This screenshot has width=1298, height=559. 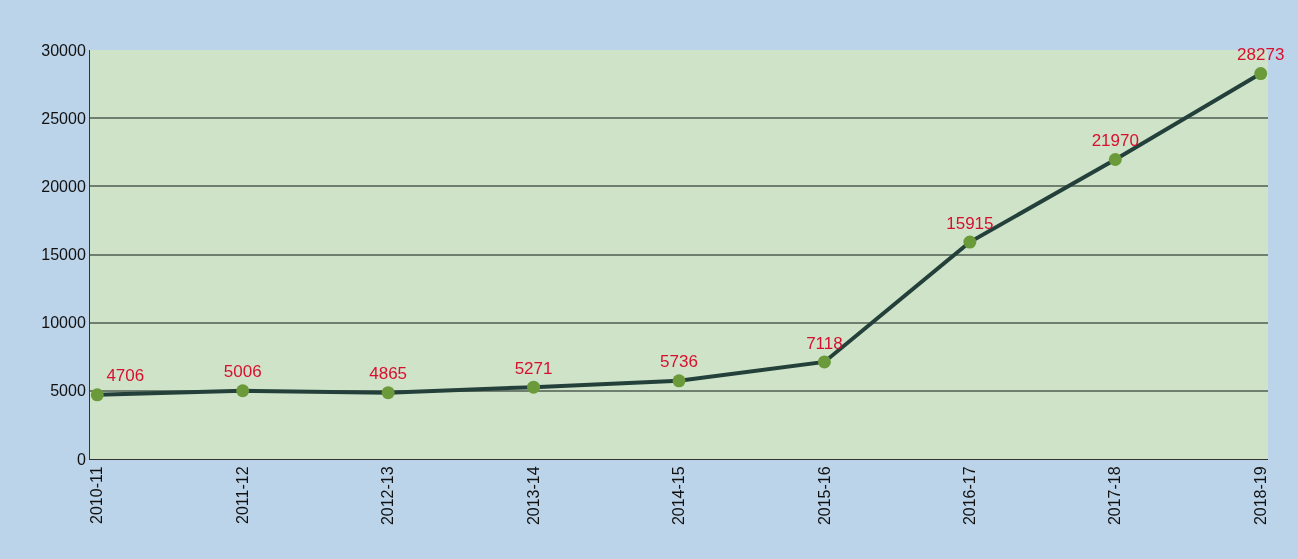 I want to click on data-label: 15915, so click(x=970, y=223).